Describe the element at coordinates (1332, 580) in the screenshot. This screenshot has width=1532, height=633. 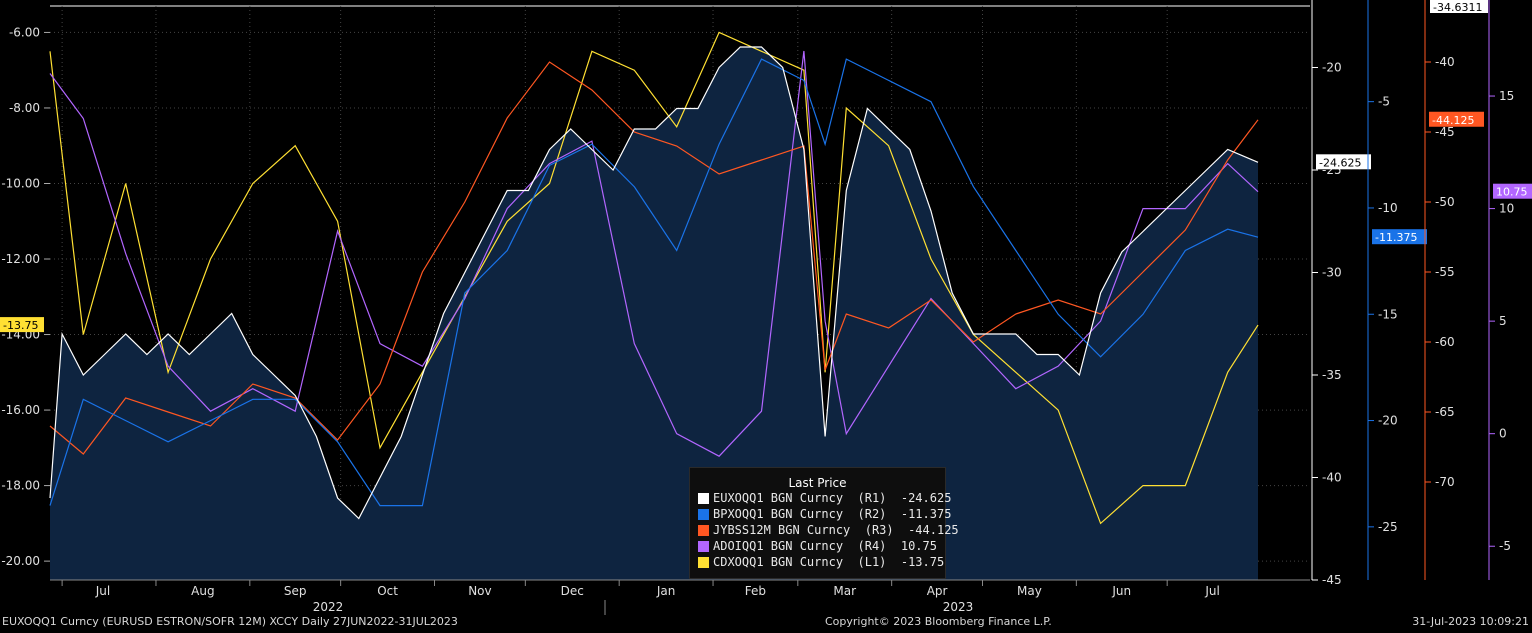
I see `r1-tick-label: -45` at that location.